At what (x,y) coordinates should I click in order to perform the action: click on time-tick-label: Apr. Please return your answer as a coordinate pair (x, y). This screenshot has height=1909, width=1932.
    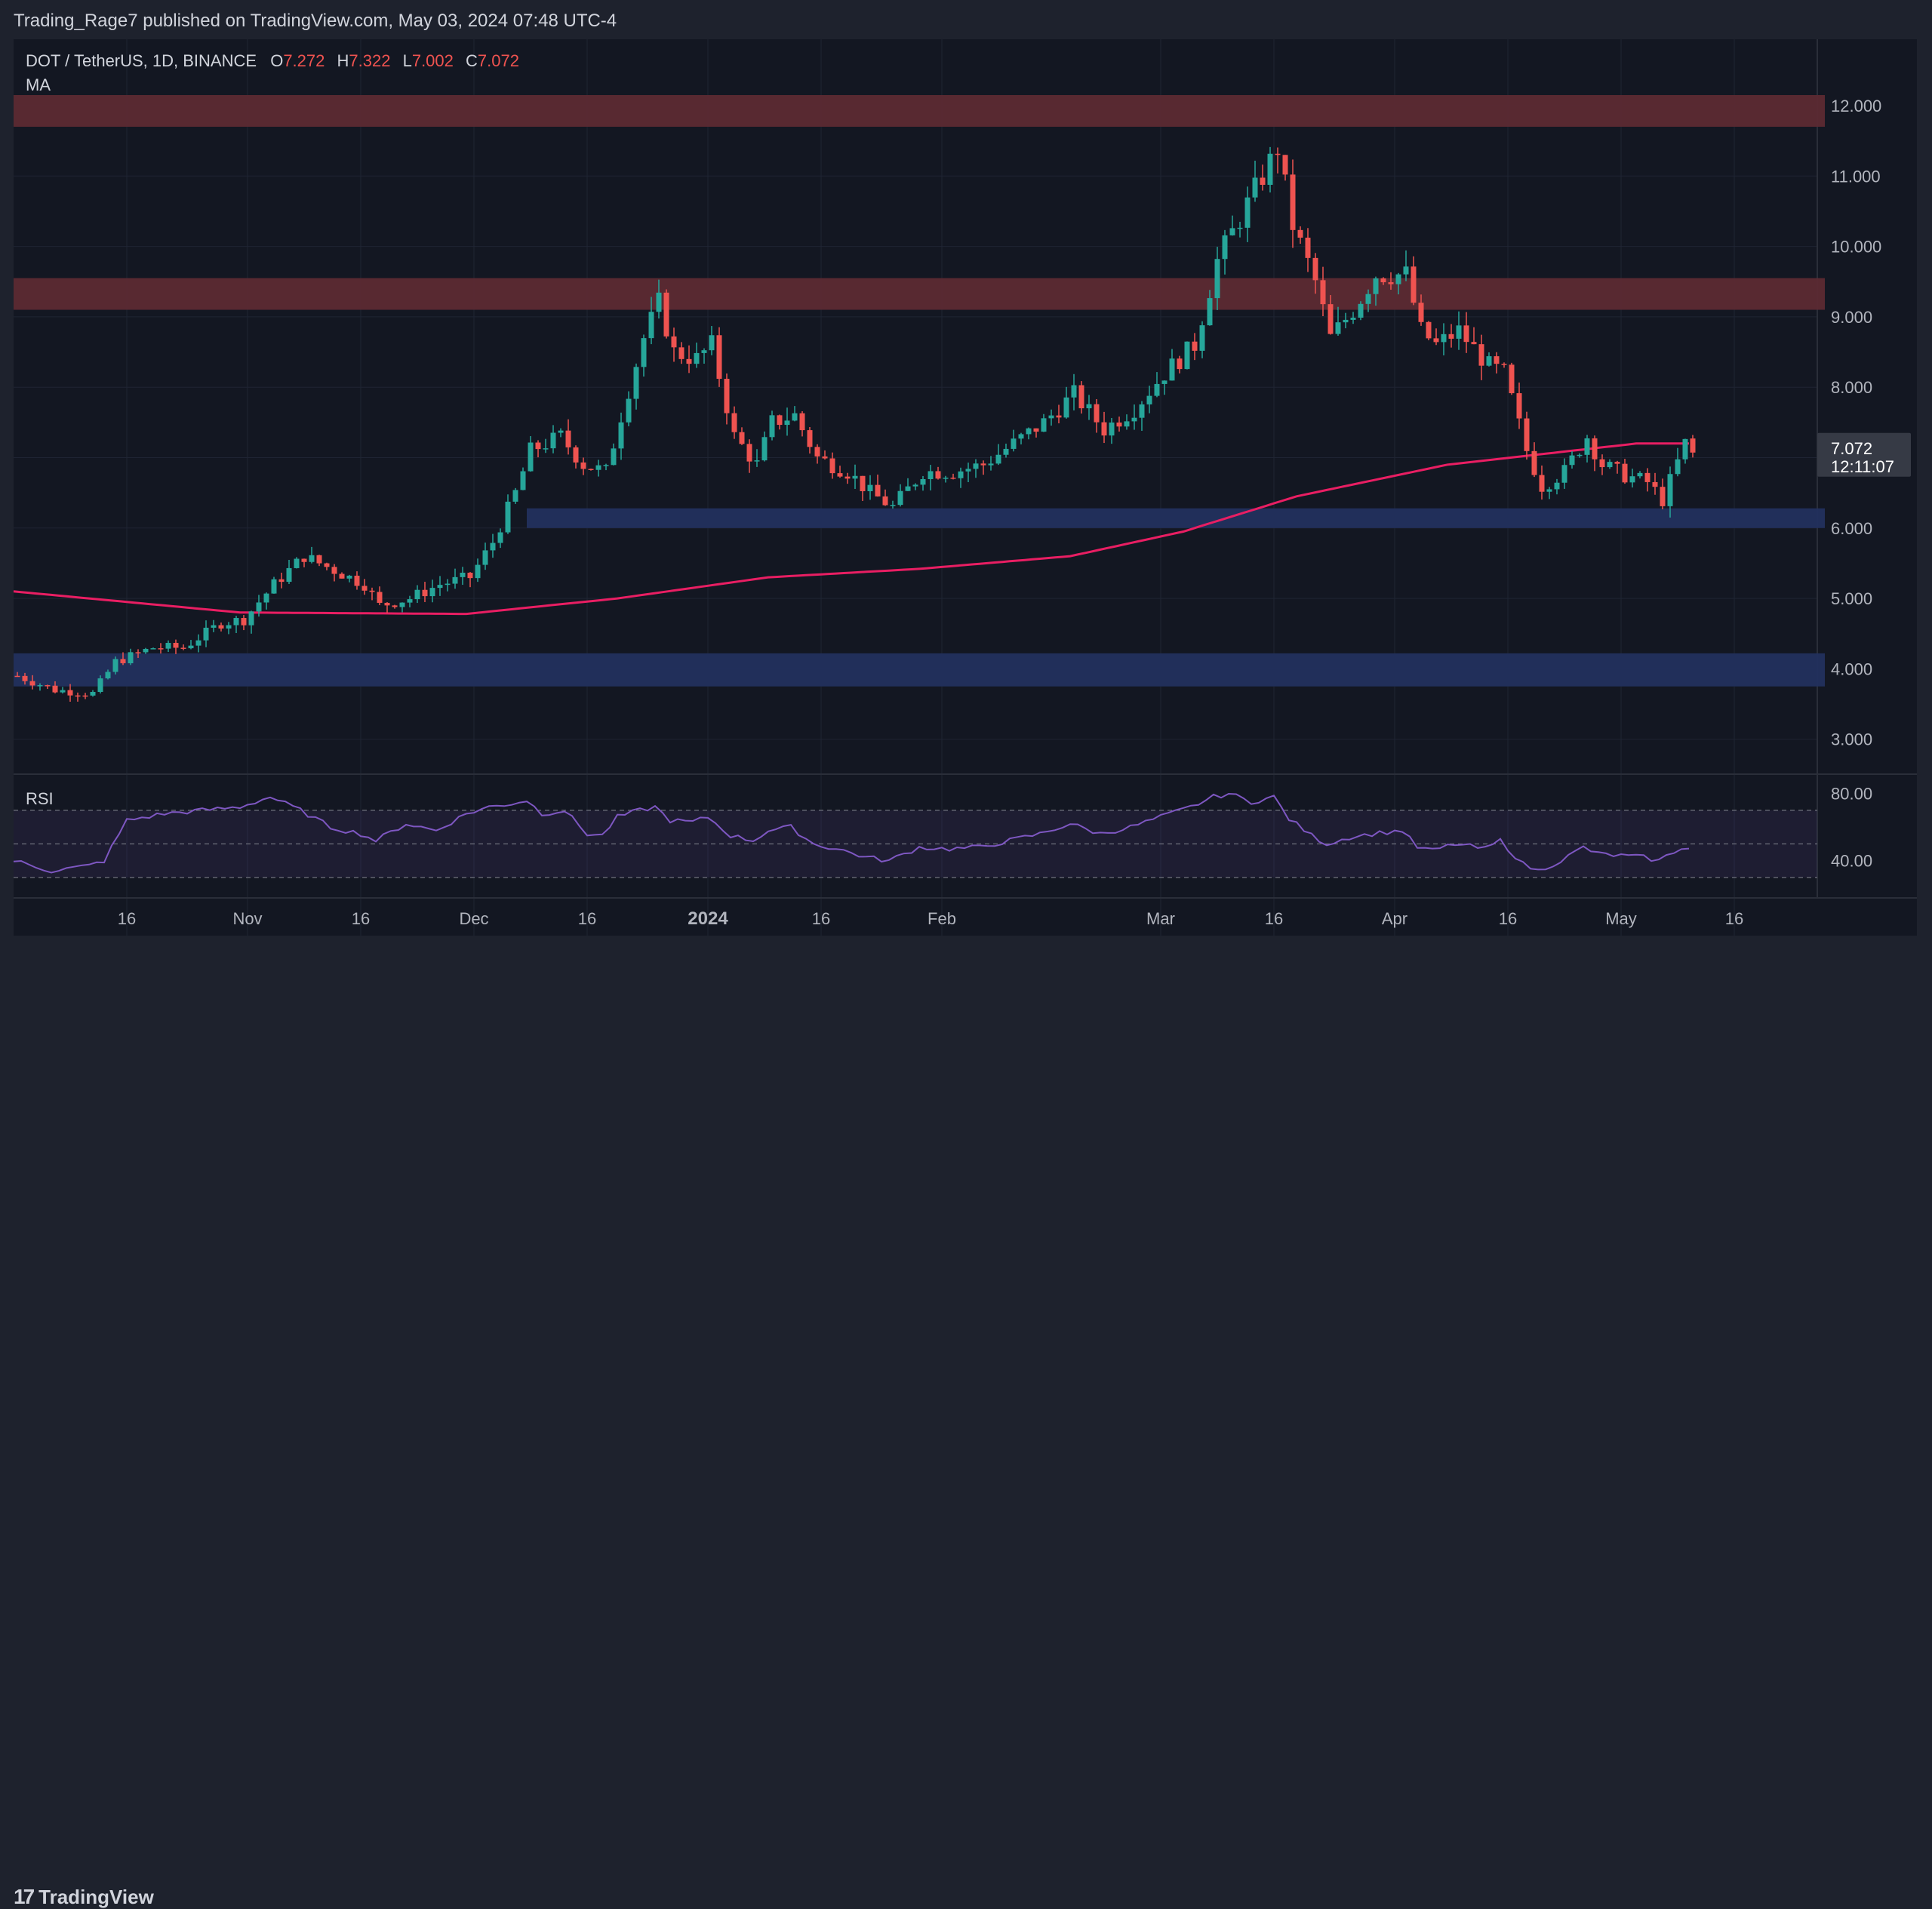
    Looking at the image, I should click on (1394, 919).